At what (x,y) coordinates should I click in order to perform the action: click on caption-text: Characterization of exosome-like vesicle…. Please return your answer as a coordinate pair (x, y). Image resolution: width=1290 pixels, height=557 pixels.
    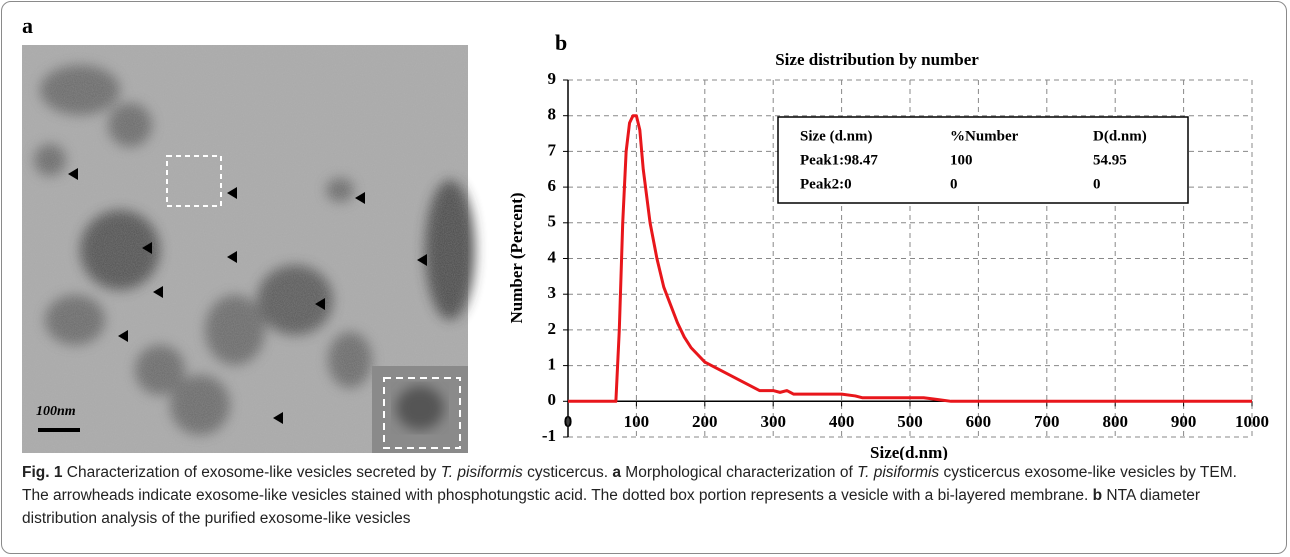
    Looking at the image, I should click on (251, 472).